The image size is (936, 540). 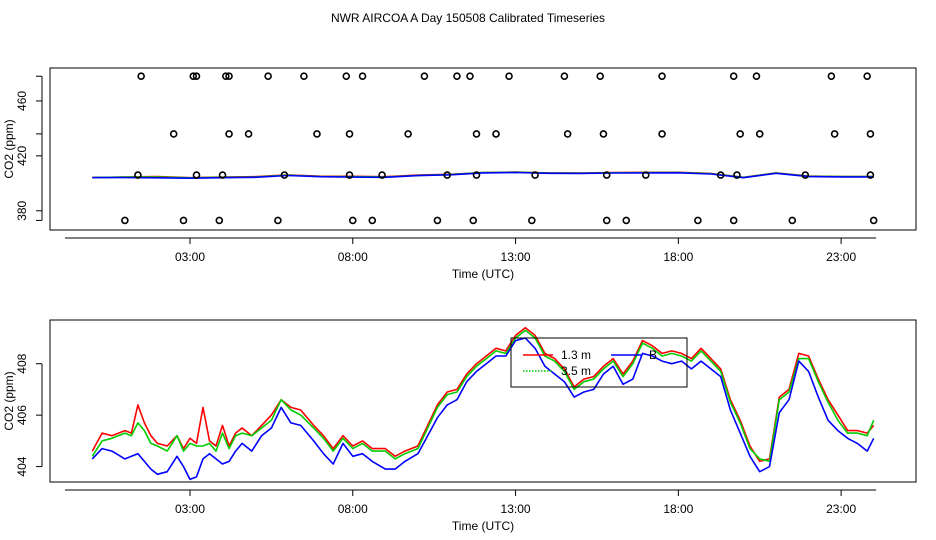 I want to click on y-tick-label: 406, so click(x=22, y=415).